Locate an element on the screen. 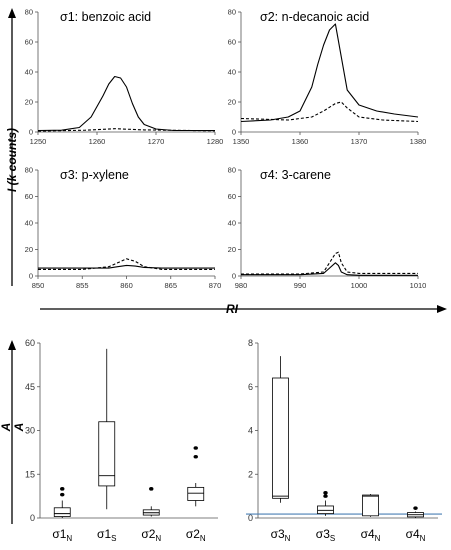 This screenshot has height=550, width=451. category-label: σ1N is located at coordinates (62, 535).